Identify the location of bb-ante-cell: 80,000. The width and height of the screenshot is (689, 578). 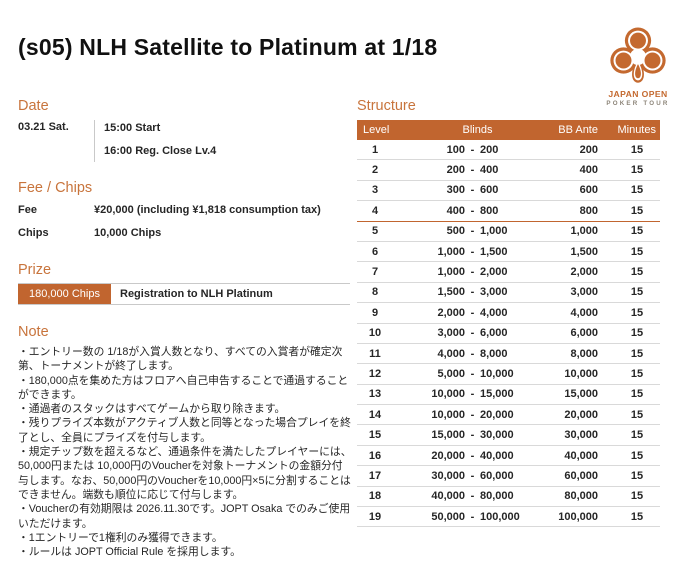
(581, 496).